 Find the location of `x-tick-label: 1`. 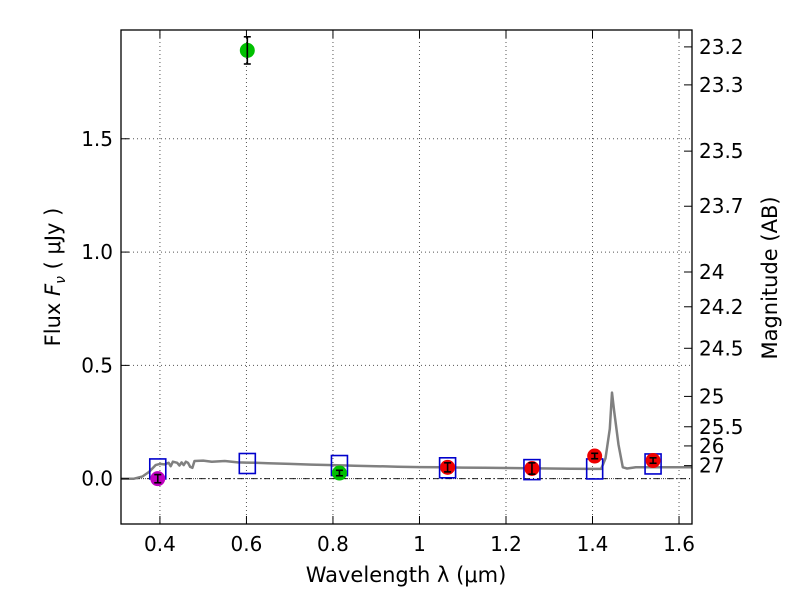

x-tick-label: 1 is located at coordinates (419, 544).